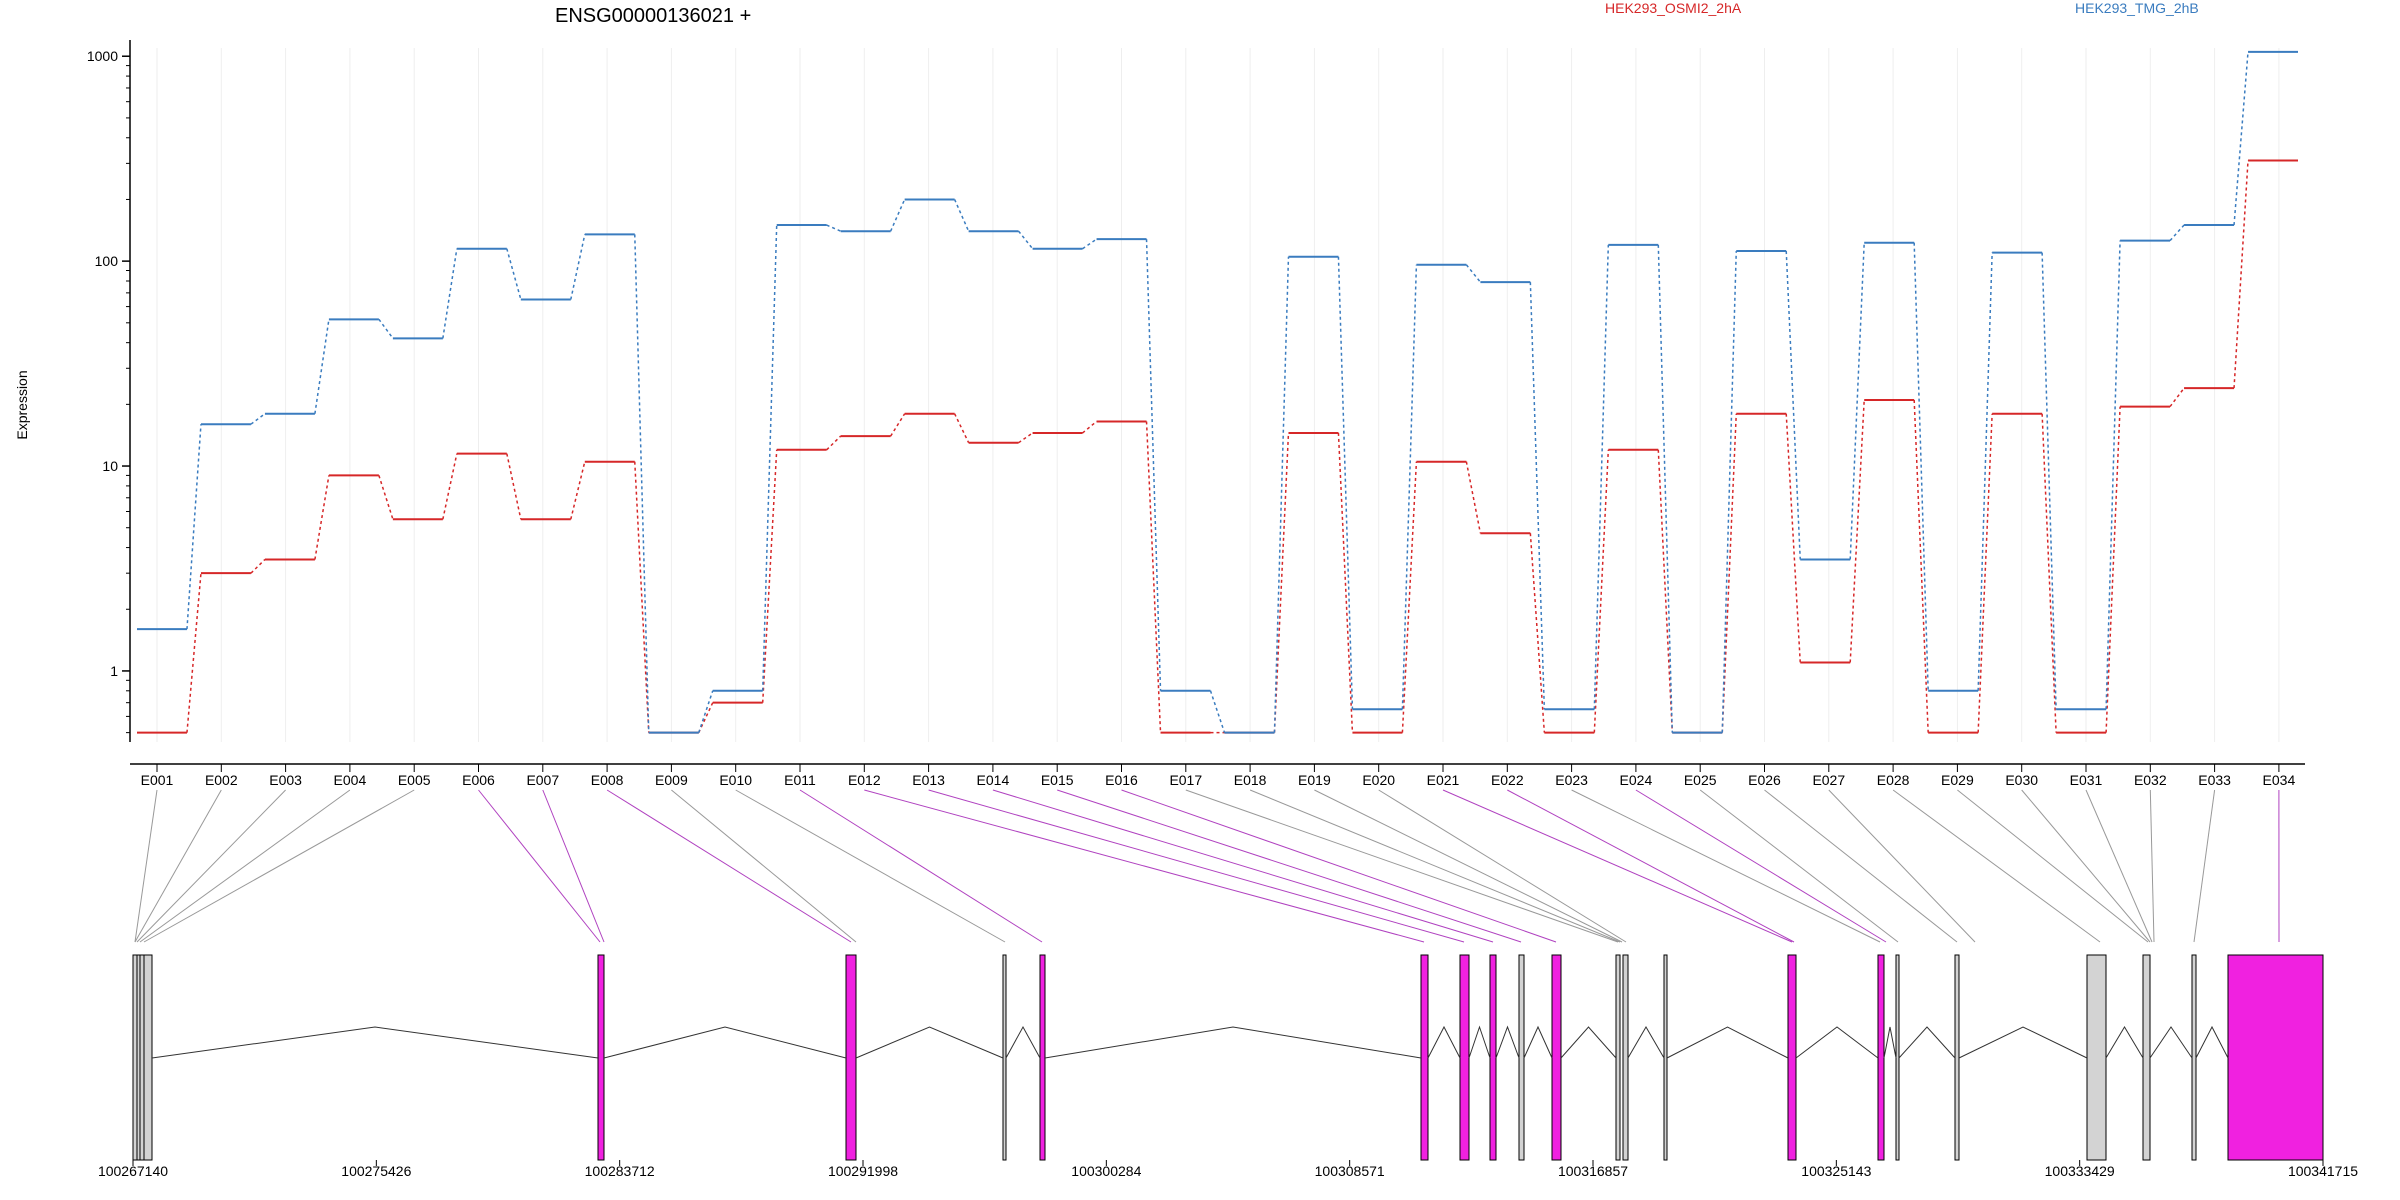  Describe the element at coordinates (800, 780) in the screenshot. I see `x-tick-label-e011: E011` at that location.